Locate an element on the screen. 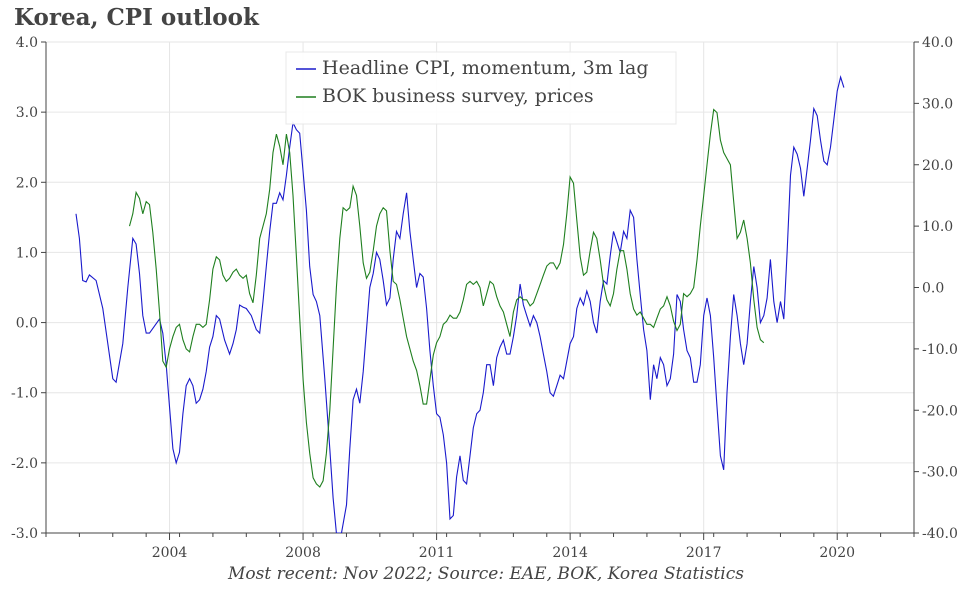 The image size is (972, 589). y-right-tick-label: 10.0 is located at coordinates (937, 227).